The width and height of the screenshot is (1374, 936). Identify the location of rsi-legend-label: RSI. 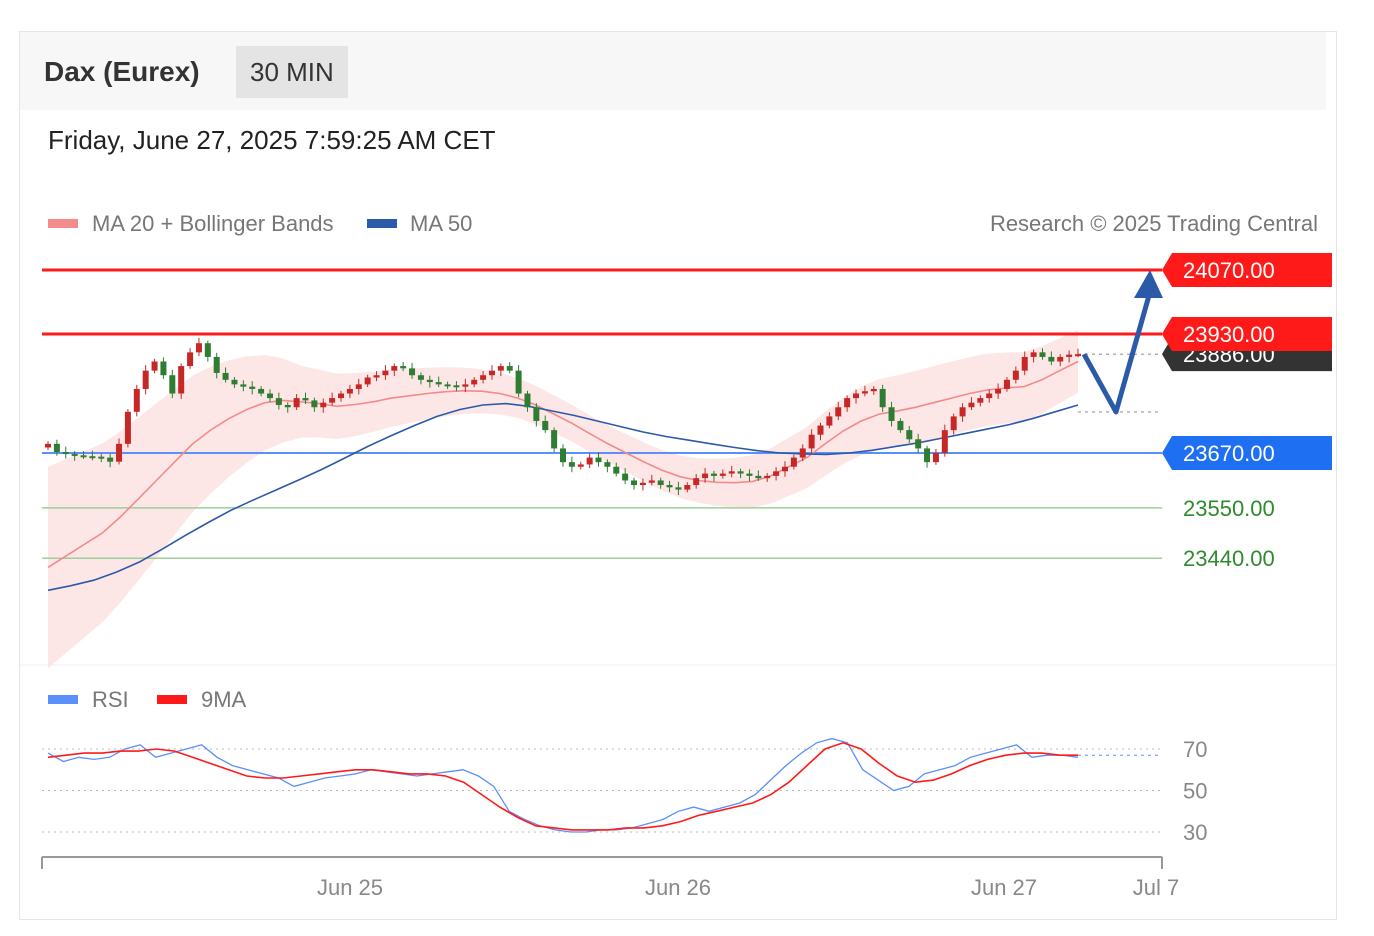
(110, 699).